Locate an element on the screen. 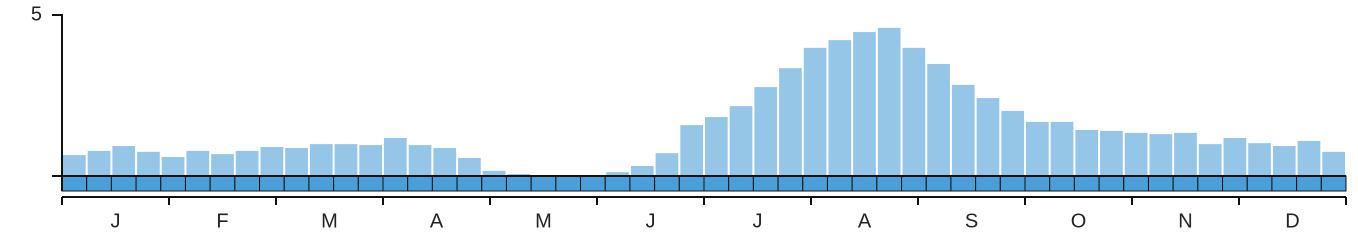 The height and width of the screenshot is (240, 1358). y-tick-label: 5 is located at coordinates (36, 14).